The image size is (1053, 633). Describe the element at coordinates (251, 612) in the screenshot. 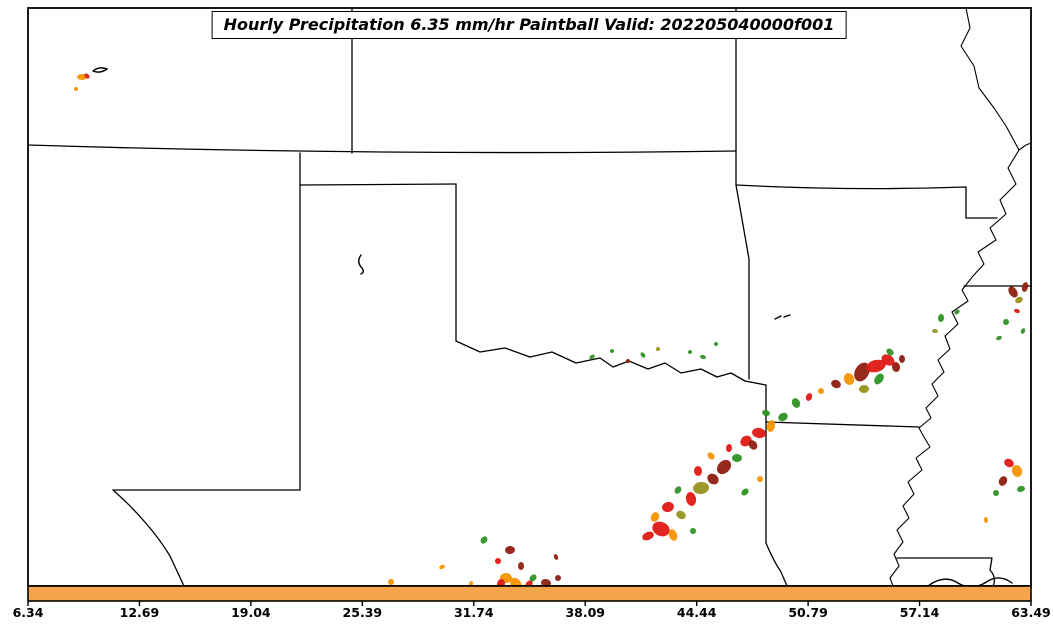

I see `colorbar-tick-label: 19.04` at that location.